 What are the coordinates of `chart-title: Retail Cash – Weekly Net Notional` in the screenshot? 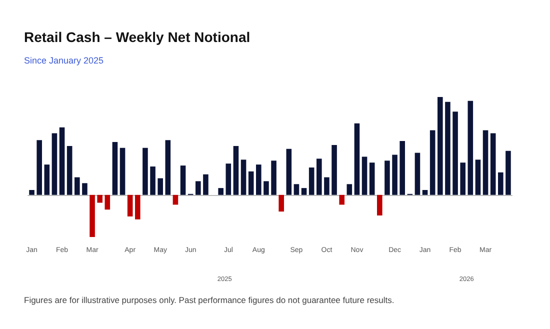 It's located at (137, 37).